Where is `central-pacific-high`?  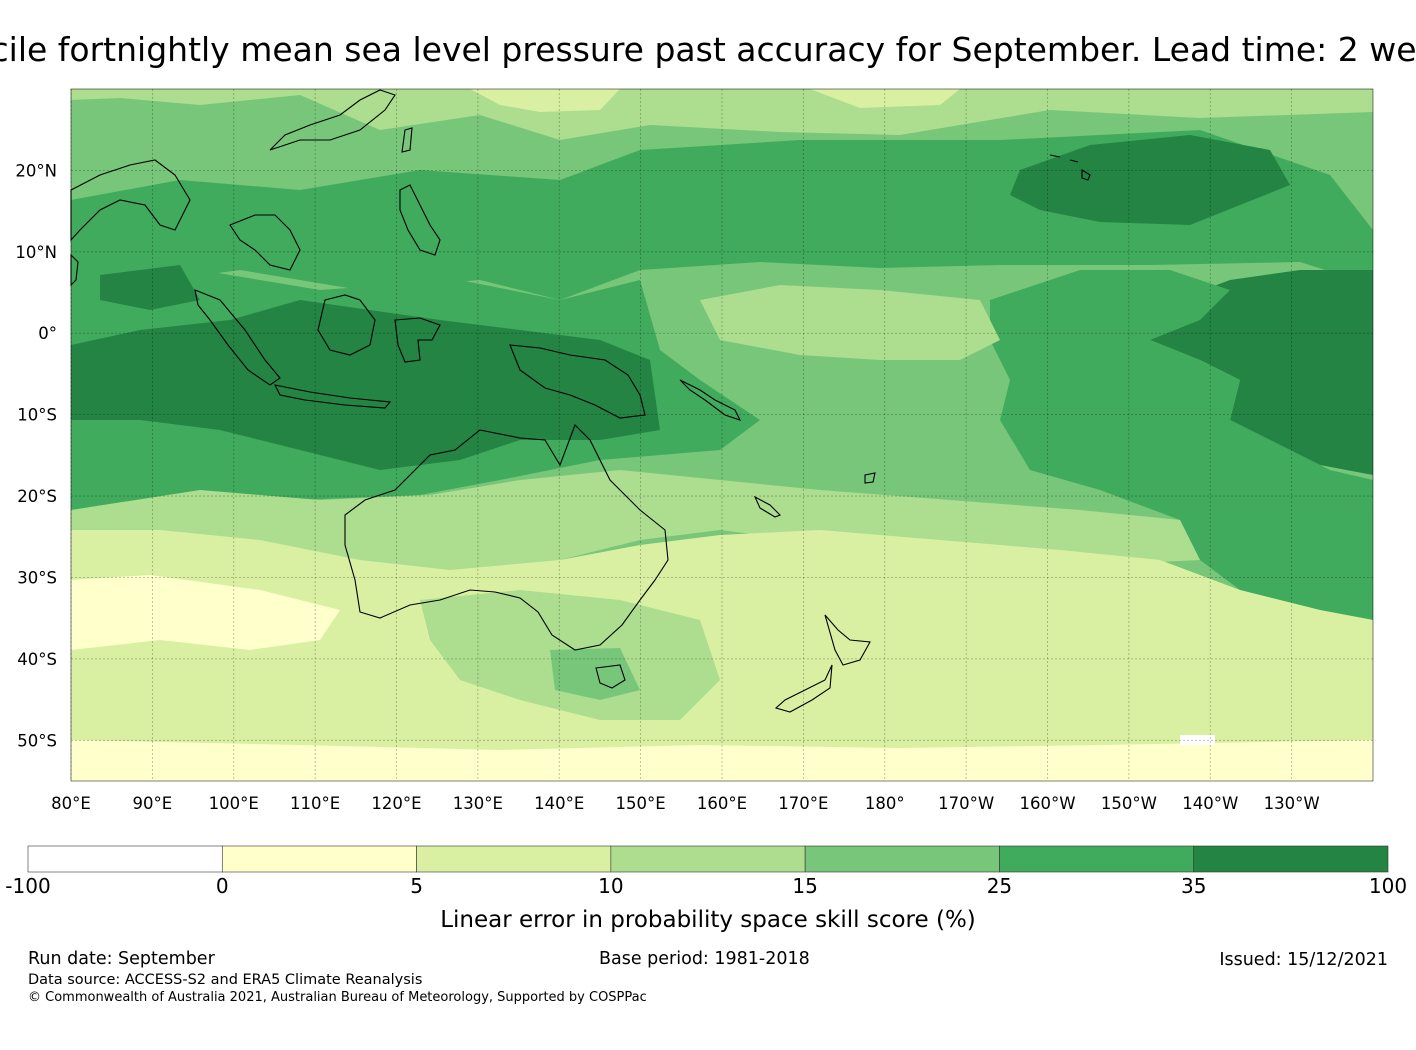
central-pacific-high is located at coordinates (1261, 372).